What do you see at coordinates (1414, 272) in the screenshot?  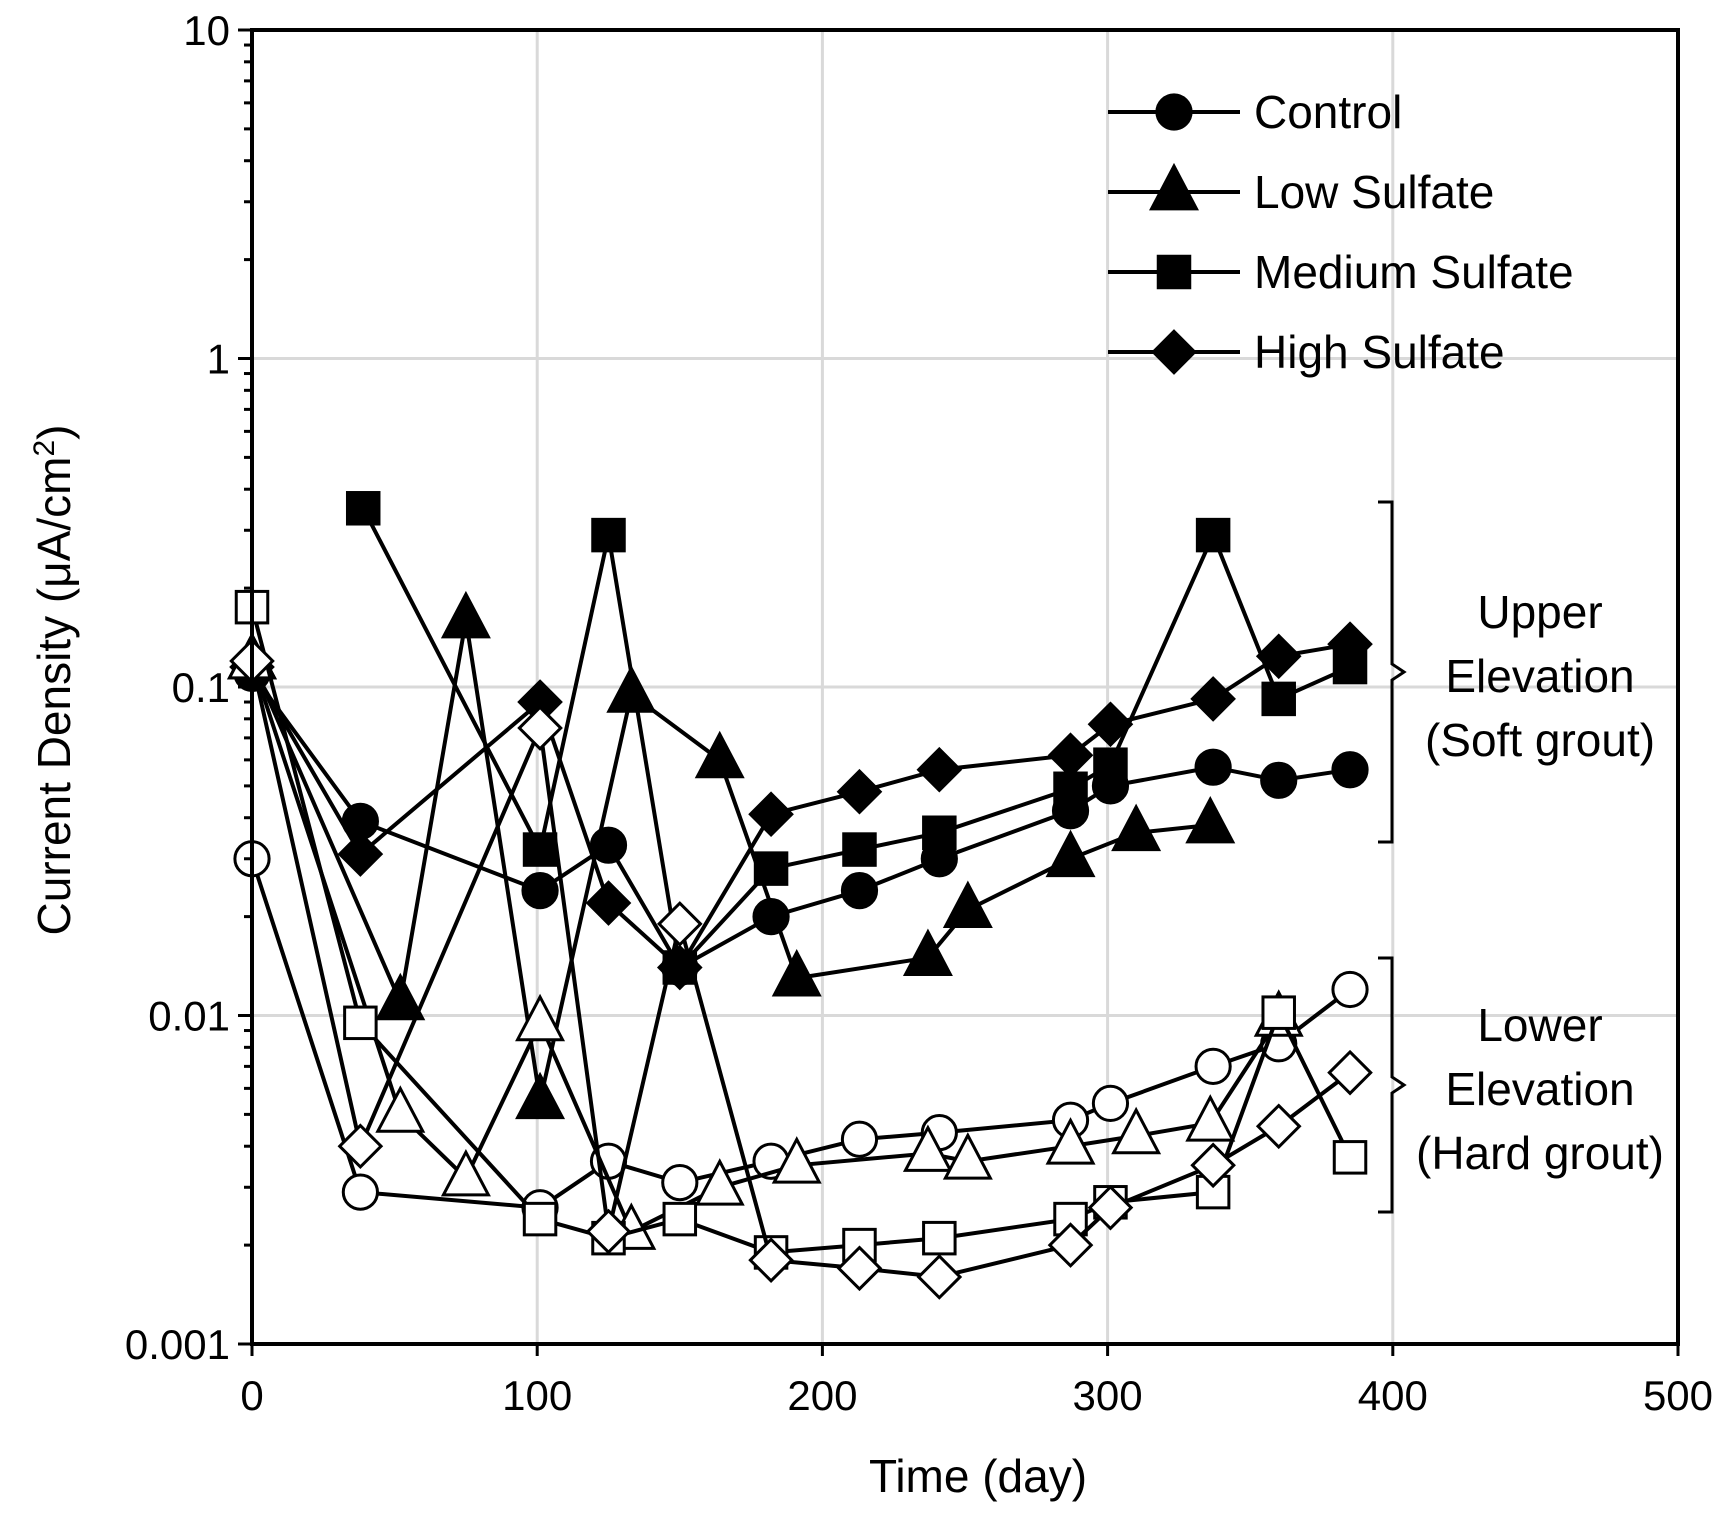 I see `legend-label: Medium Sulfate` at bounding box center [1414, 272].